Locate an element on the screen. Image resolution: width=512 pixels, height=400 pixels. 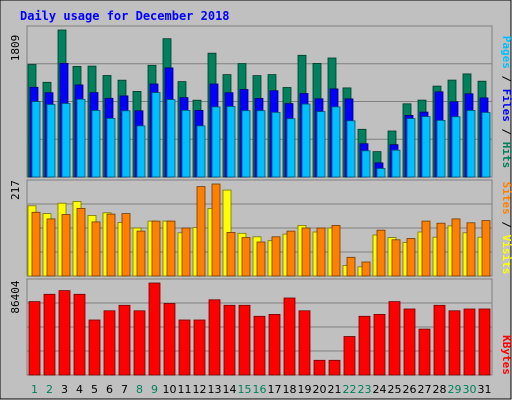
x-tick-label: 19 is located at coordinates (305, 389).